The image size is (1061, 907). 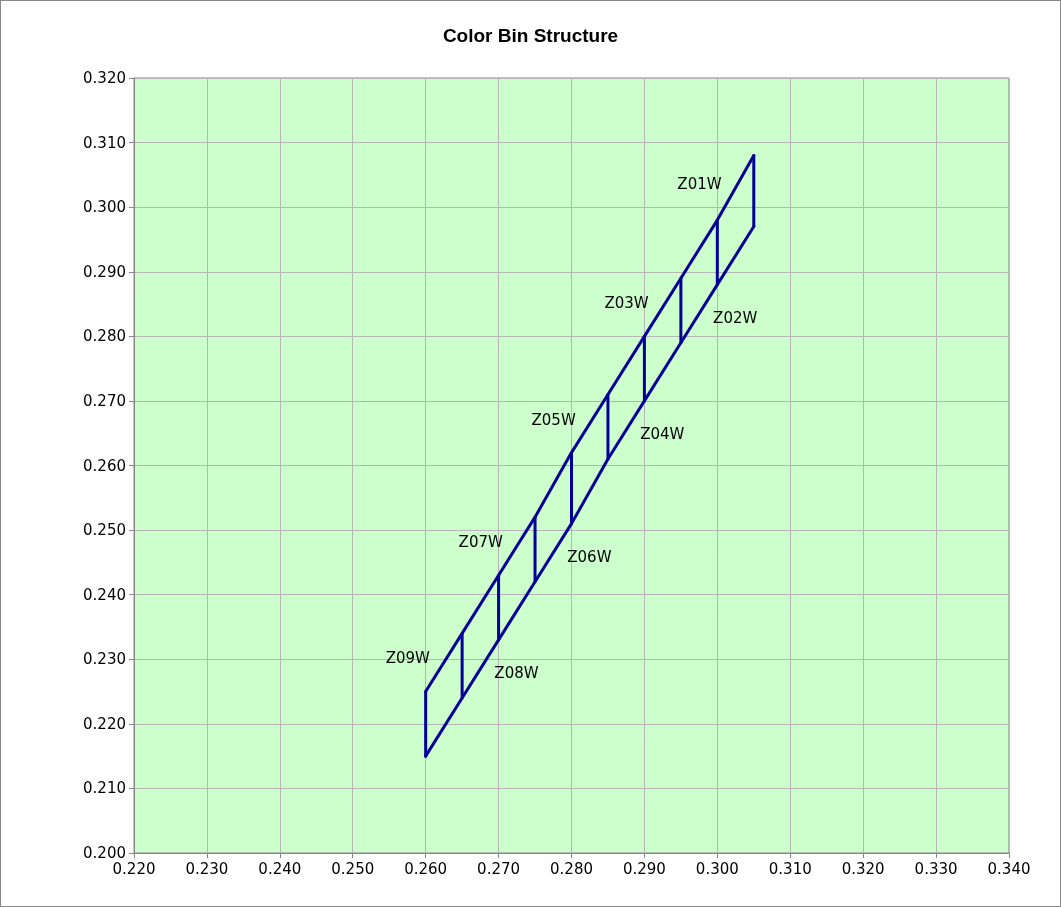 What do you see at coordinates (571, 868) in the screenshot?
I see `x-tick-label: 0.280` at bounding box center [571, 868].